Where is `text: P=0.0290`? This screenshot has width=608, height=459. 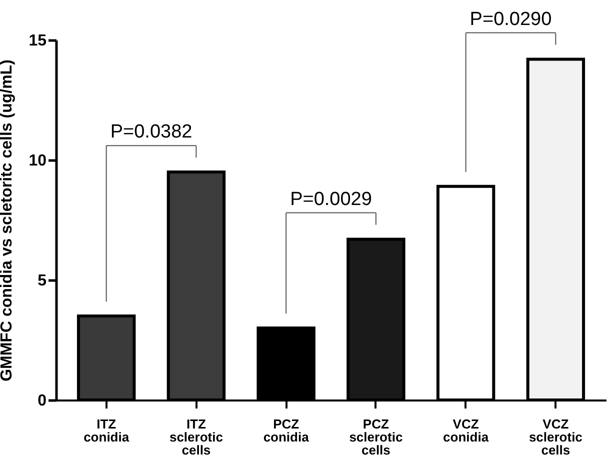
text: P=0.0290 is located at coordinates (511, 19).